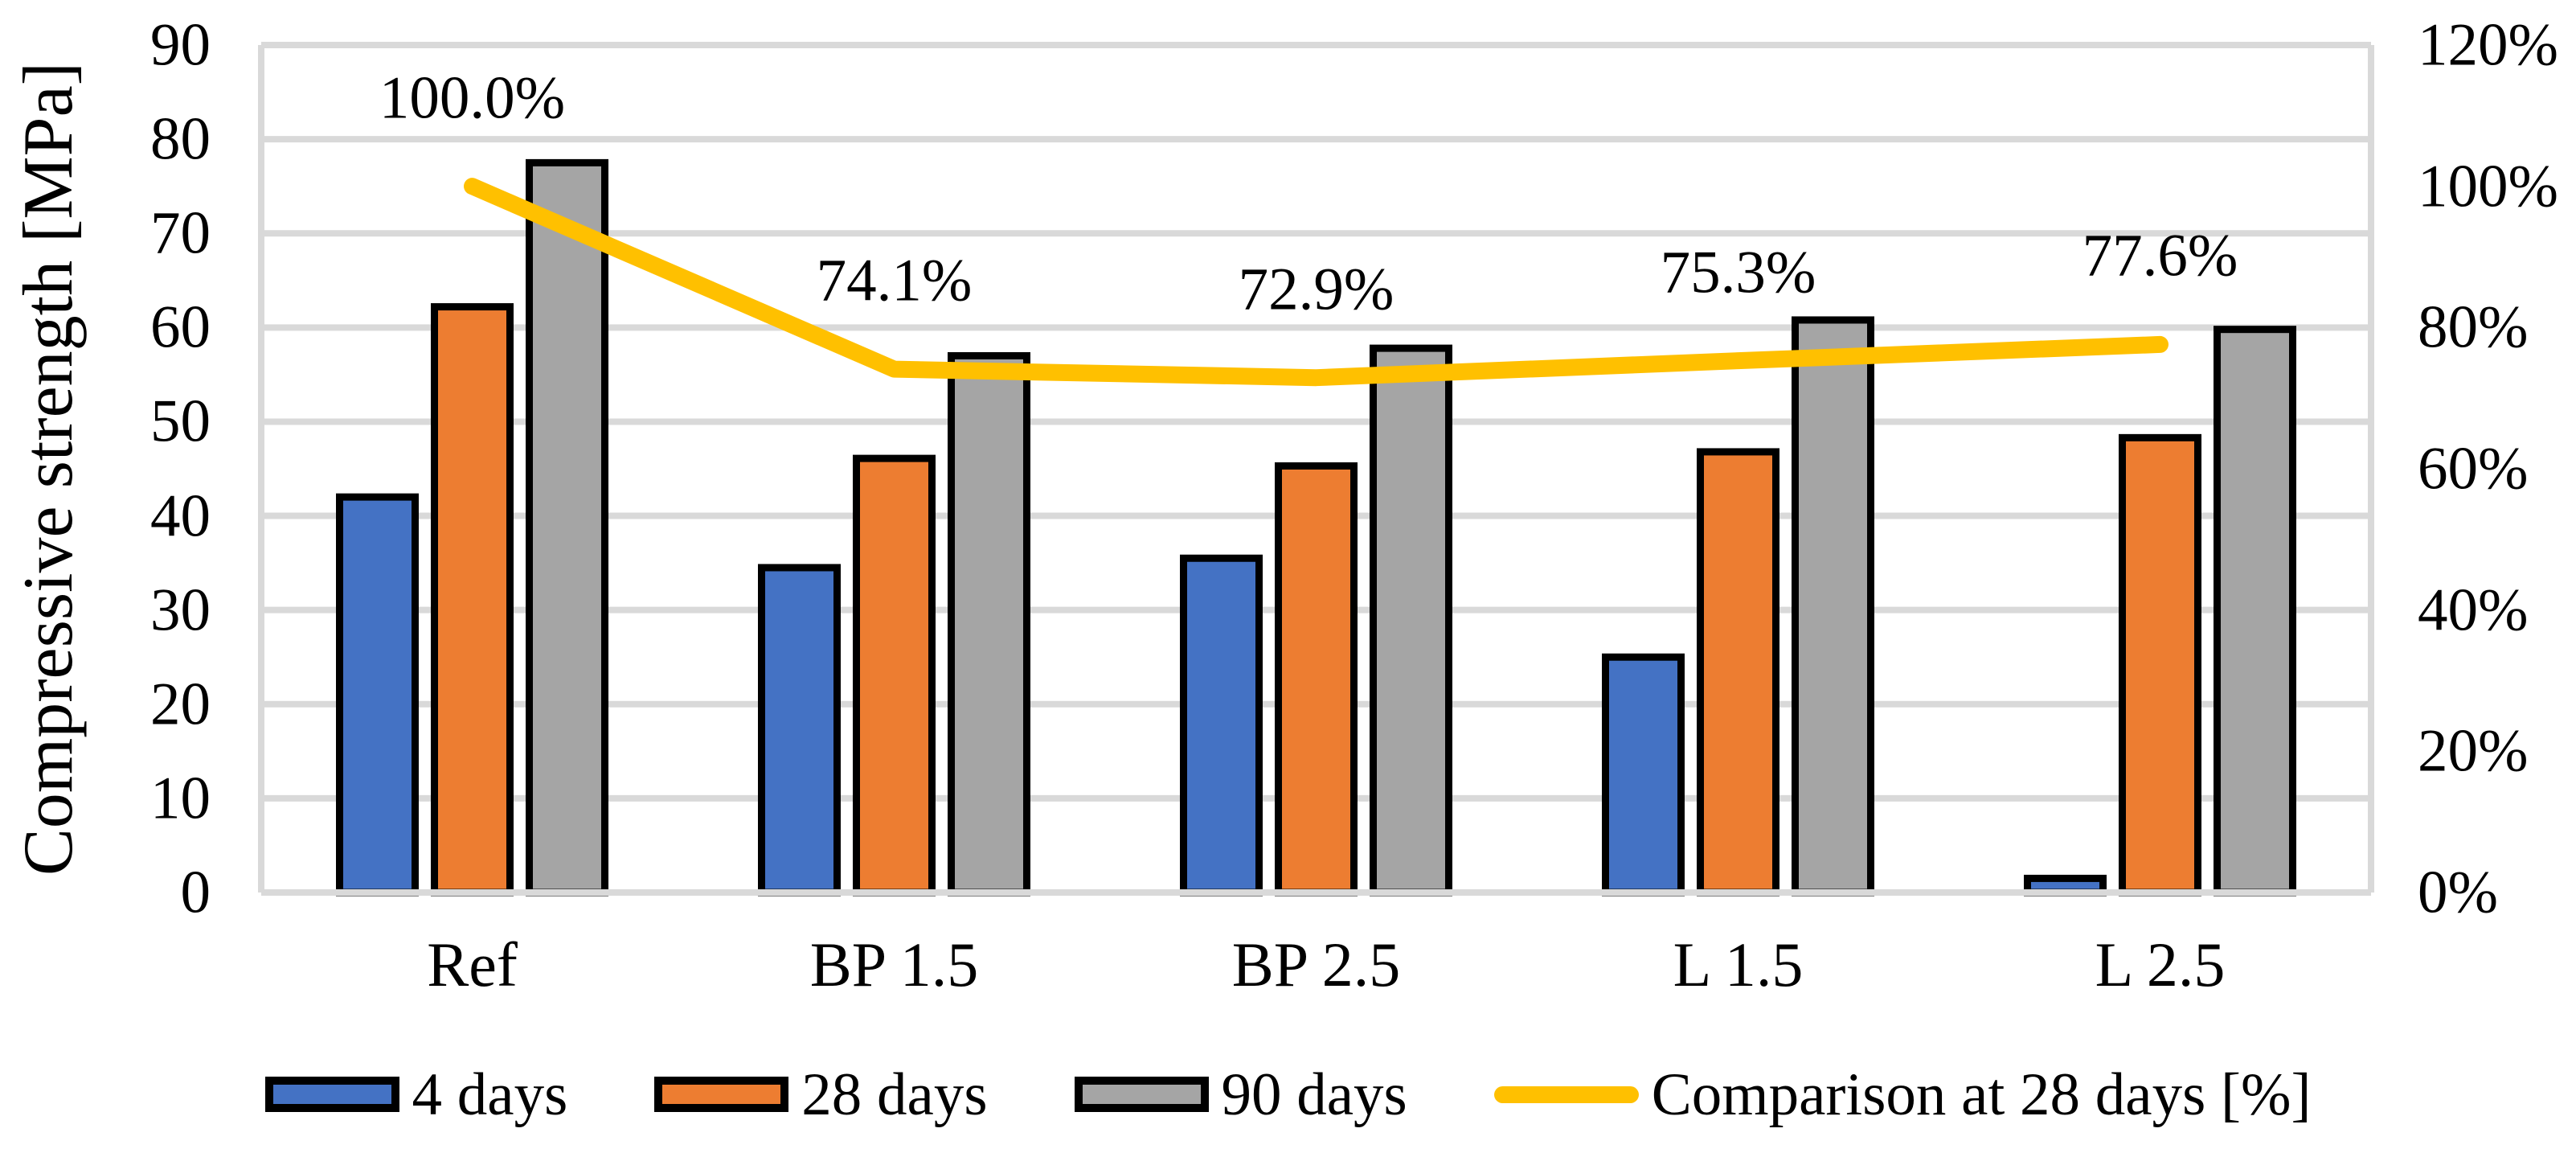 Image resolution: width=2576 pixels, height=1149 pixels. Describe the element at coordinates (2473, 751) in the screenshot. I see `right-axis-tick-20%: 20%` at that location.